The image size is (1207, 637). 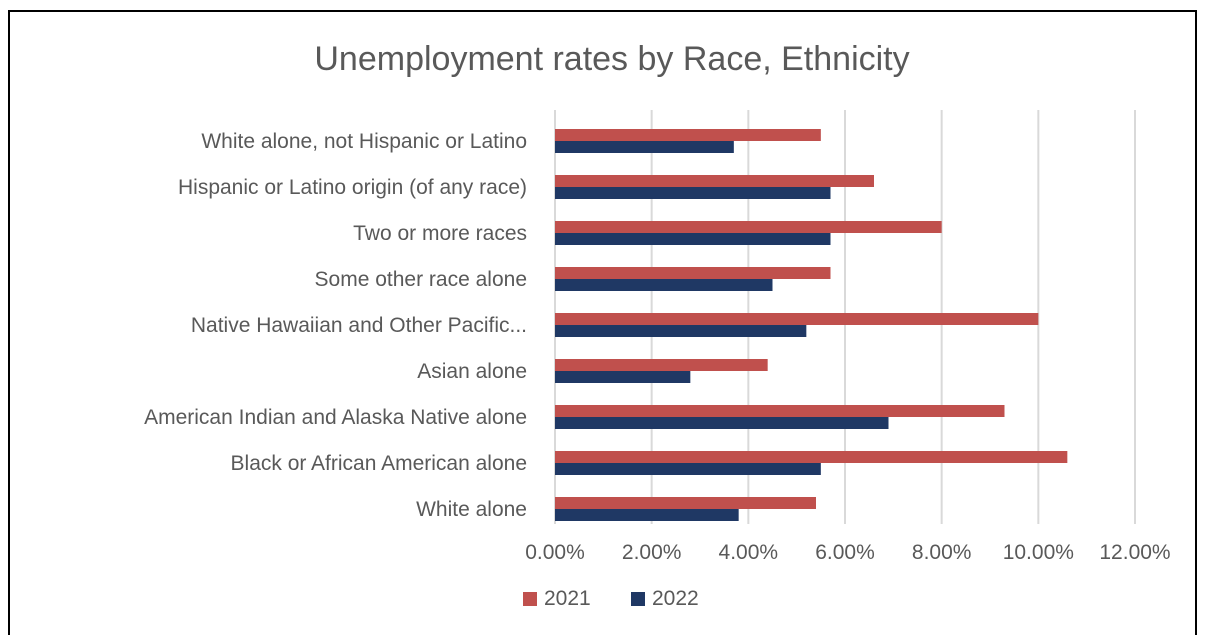 I want to click on x-tick-label: 4.00%, so click(x=749, y=552).